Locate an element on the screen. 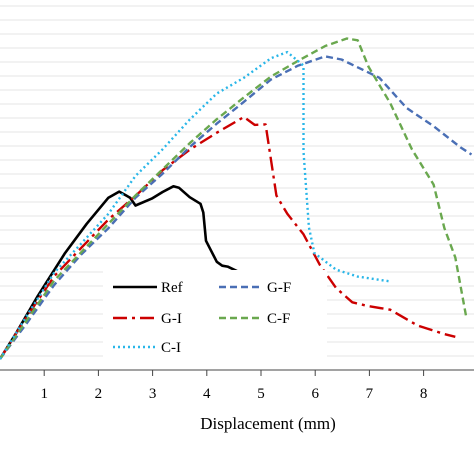  legend-label-g-f: G-F is located at coordinates (279, 288).